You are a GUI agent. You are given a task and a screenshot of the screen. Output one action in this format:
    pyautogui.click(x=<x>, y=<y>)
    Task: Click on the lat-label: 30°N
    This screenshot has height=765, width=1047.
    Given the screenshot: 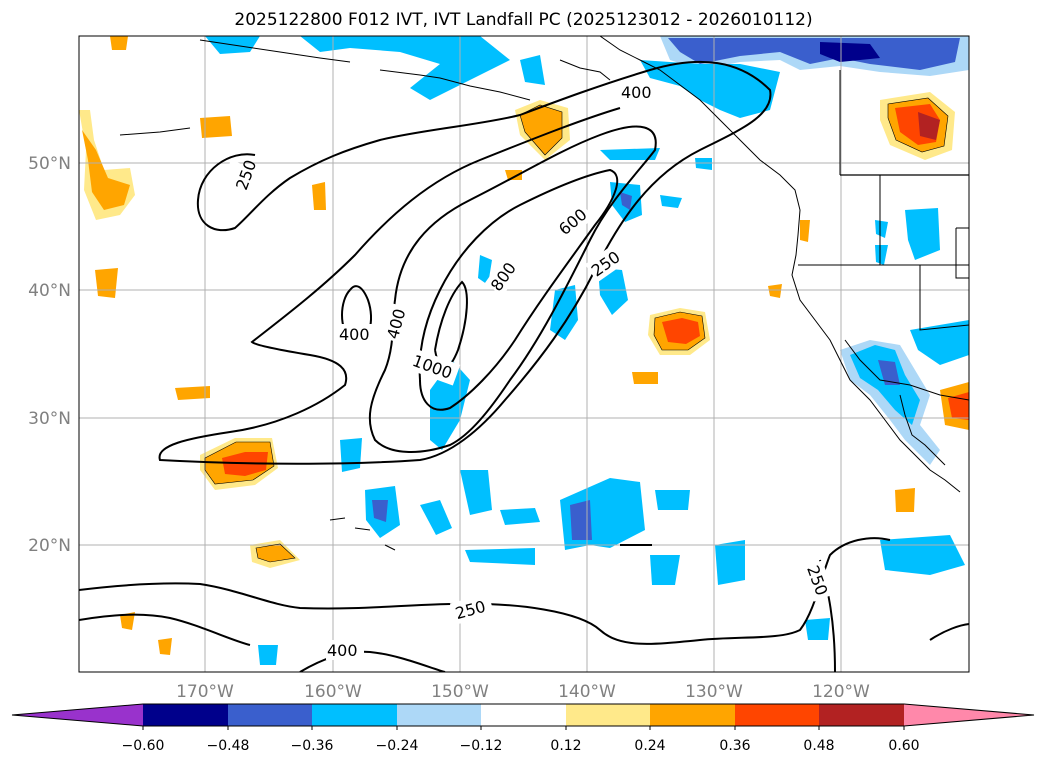 What is the action you would take?
    pyautogui.click(x=49, y=419)
    